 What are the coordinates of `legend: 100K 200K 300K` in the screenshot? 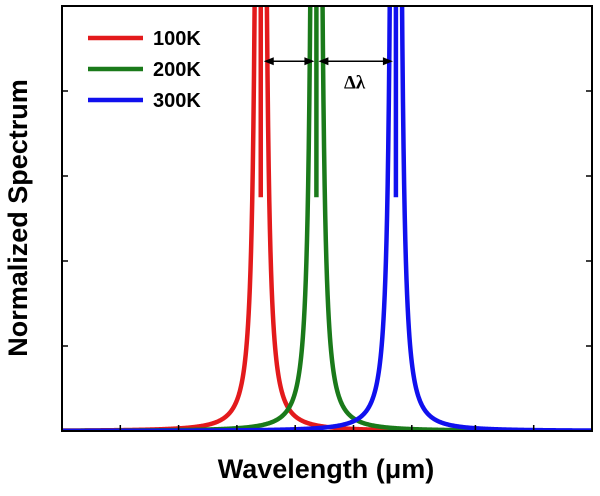 It's located at (144, 70).